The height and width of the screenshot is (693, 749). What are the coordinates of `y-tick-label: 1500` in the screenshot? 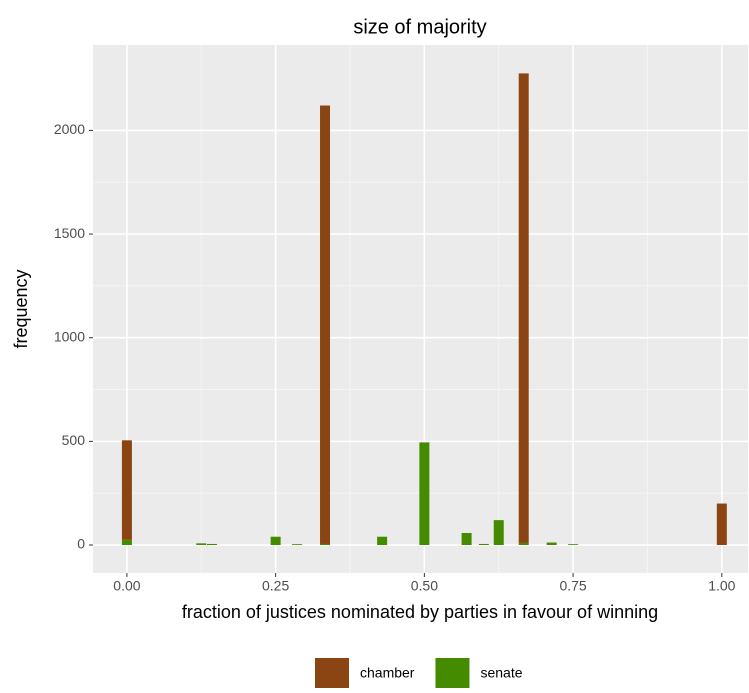 It's located at (69, 233).